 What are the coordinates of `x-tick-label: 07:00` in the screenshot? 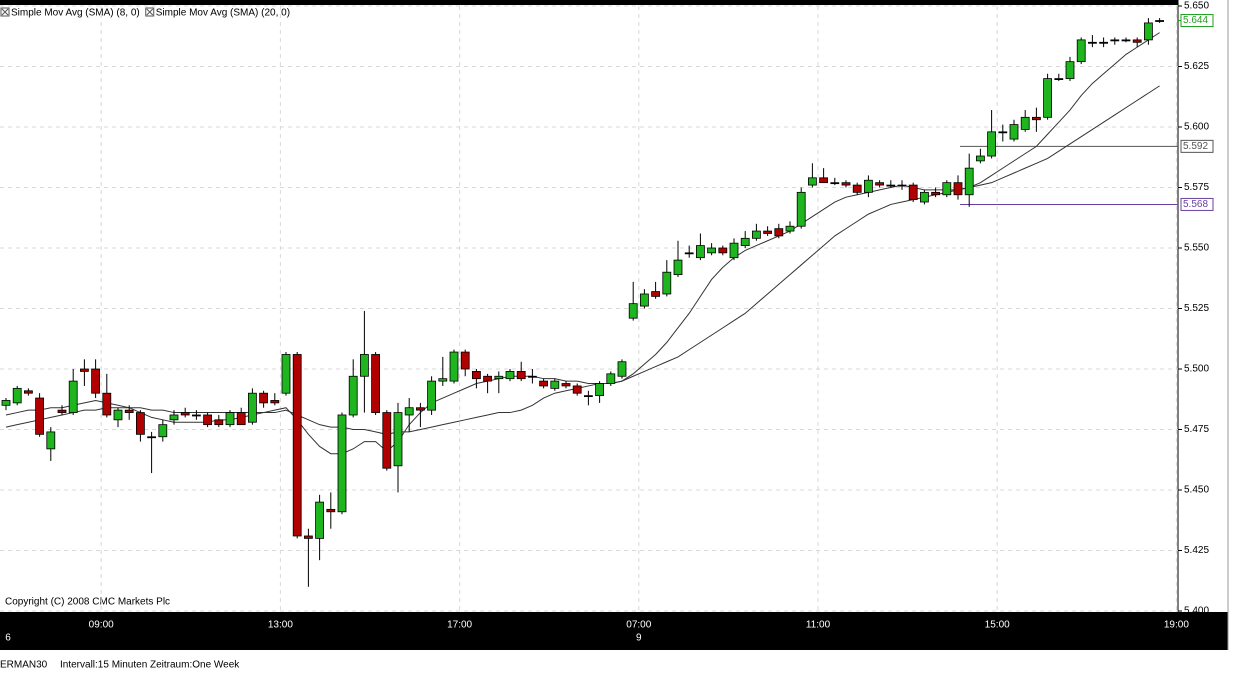 It's located at (638, 625).